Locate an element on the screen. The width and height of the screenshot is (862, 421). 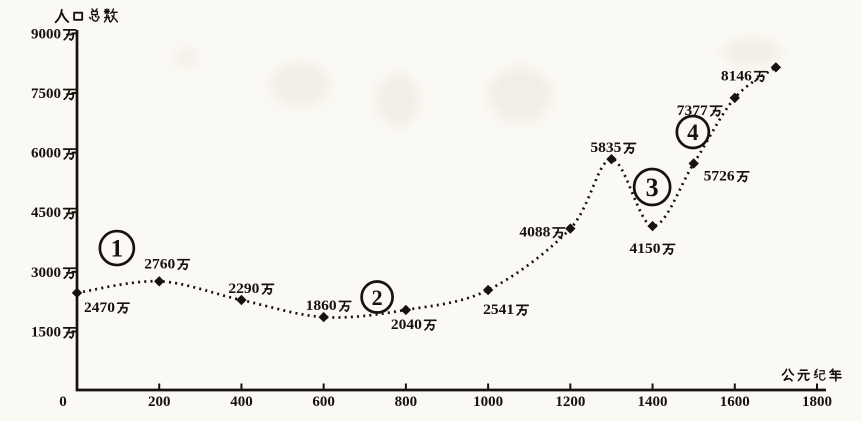
x-tick-label: 1200 is located at coordinates (570, 402).